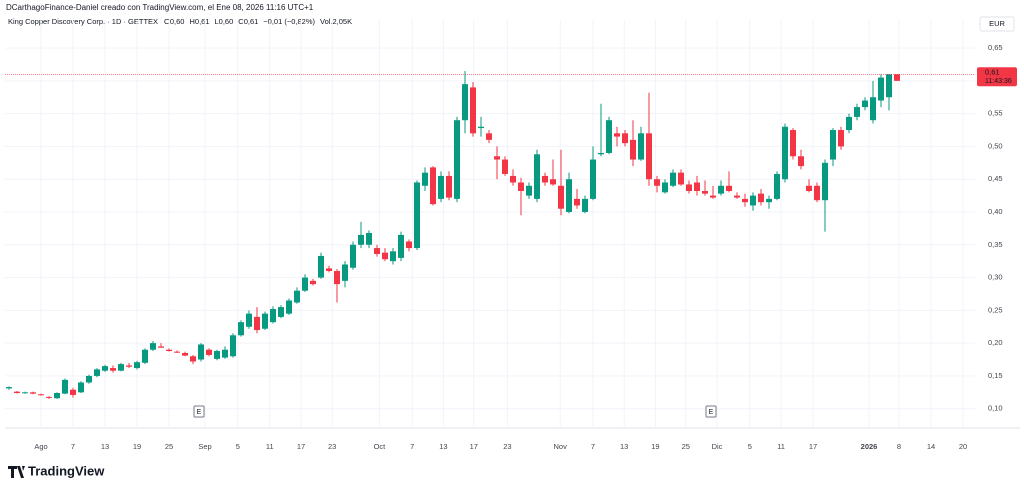  I want to click on currency-box, so click(997, 24).